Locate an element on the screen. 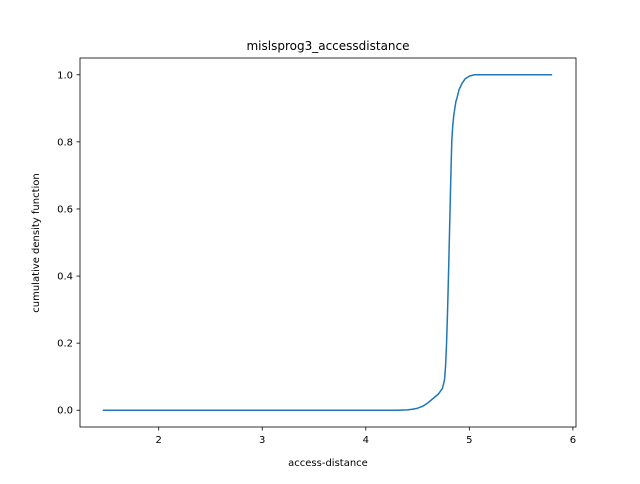 This screenshot has width=640, height=484. y-tick-label: 0.2 is located at coordinates (65, 344).